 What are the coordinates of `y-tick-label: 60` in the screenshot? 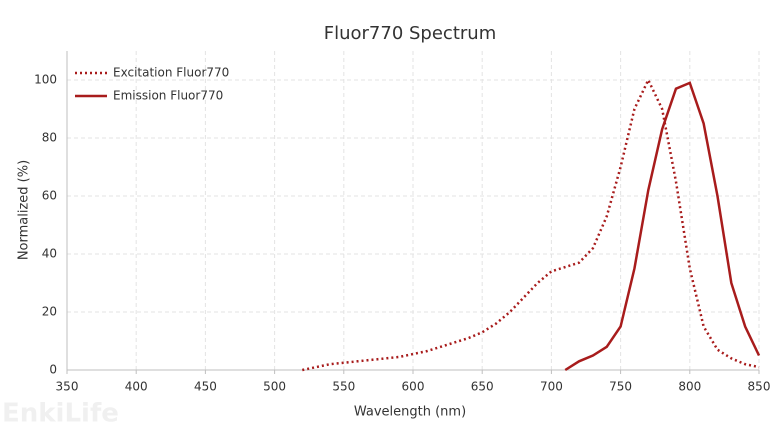 It's located at (49, 196).